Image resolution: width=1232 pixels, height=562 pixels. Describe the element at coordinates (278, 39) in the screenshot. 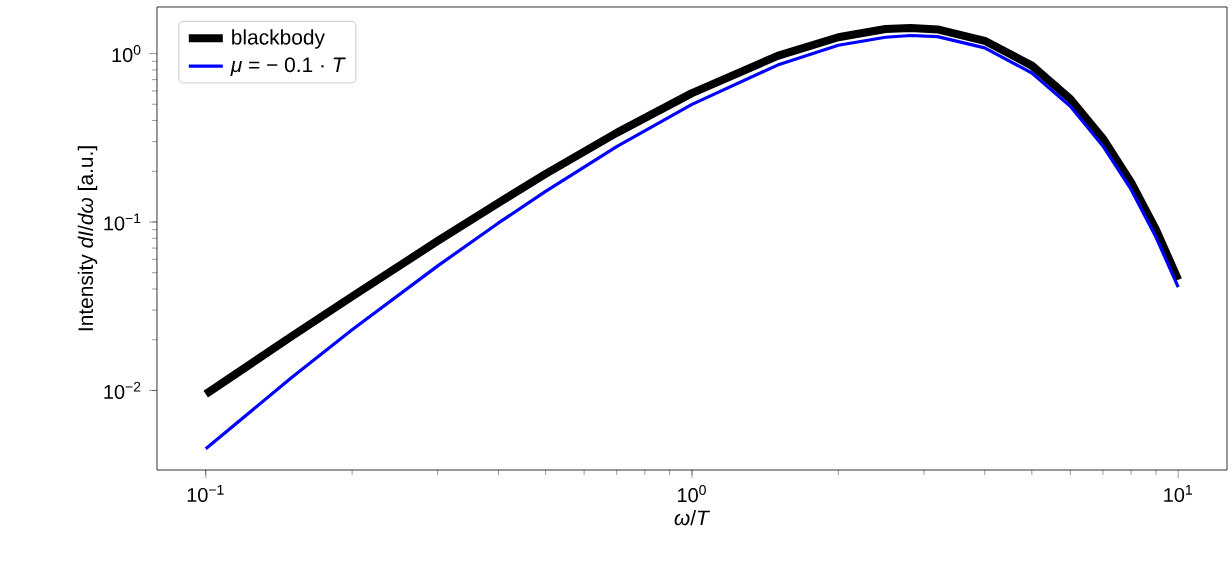

I see `legend-label: blackbody` at that location.